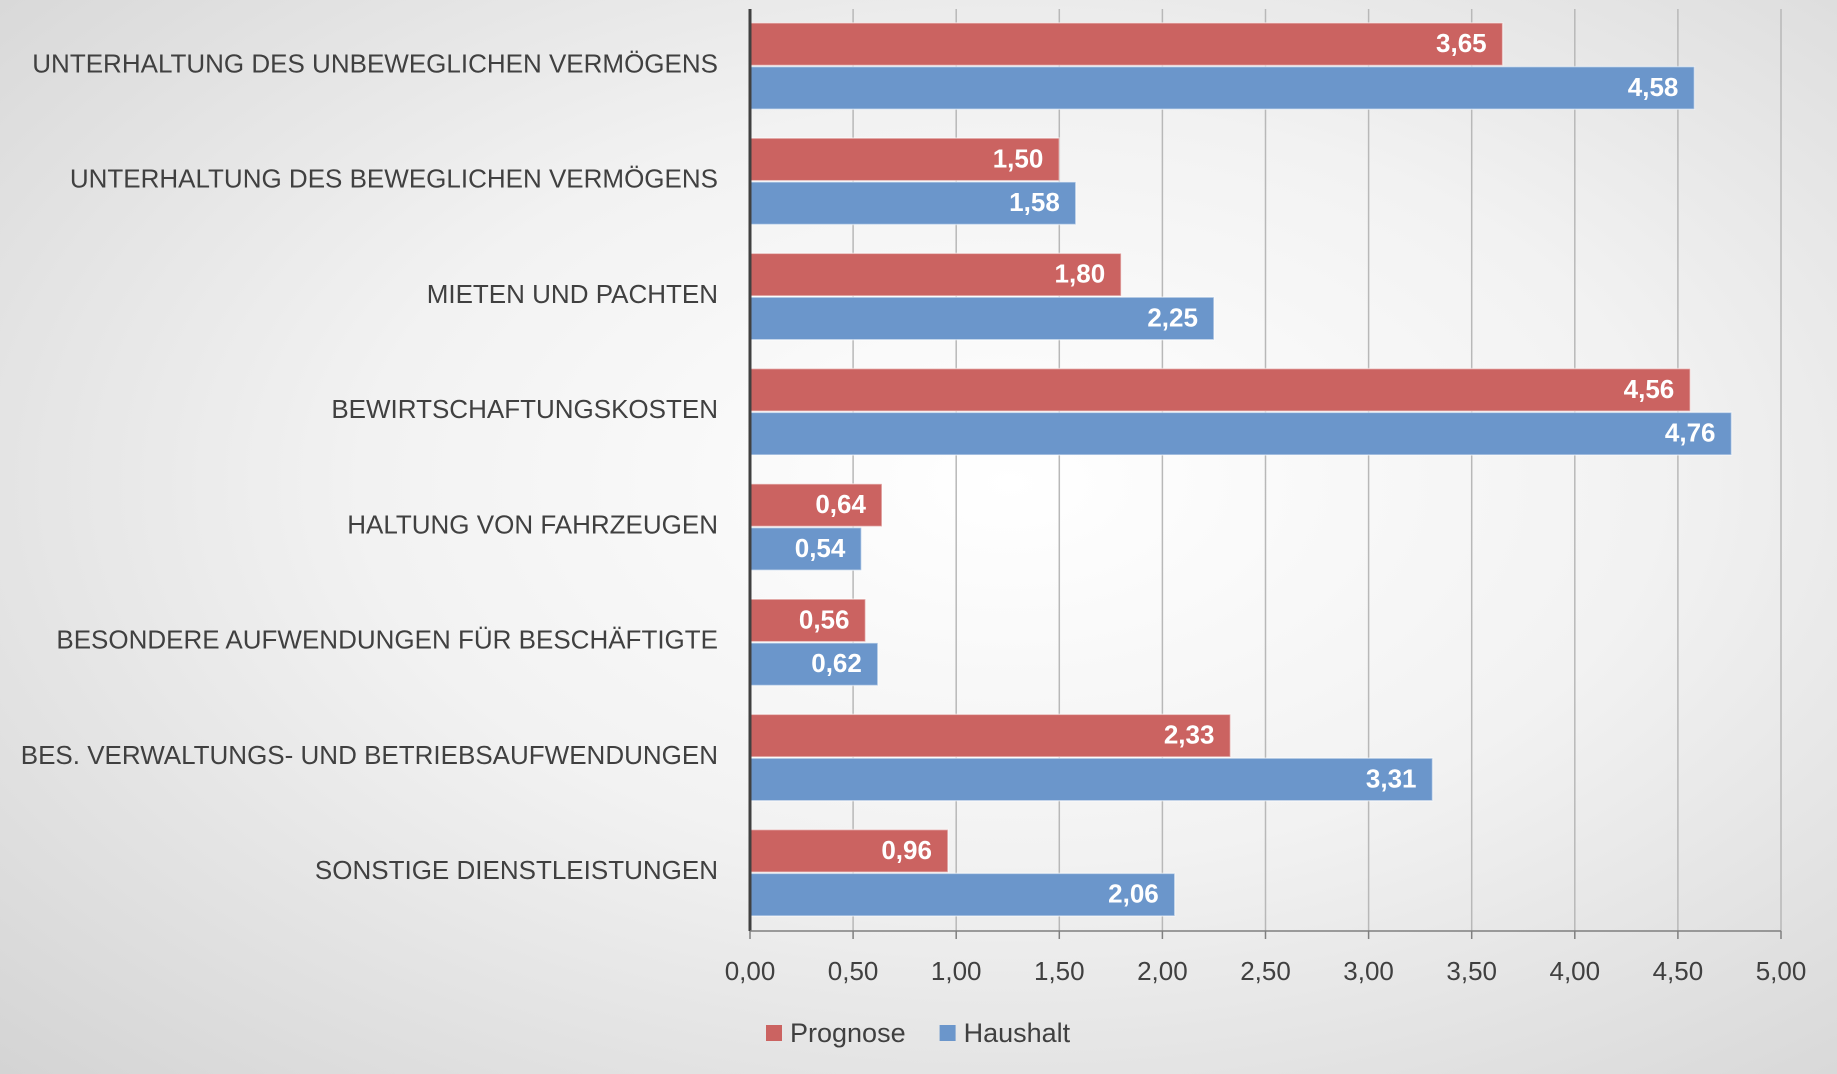  What do you see at coordinates (375, 63) in the screenshot?
I see `category-label: UNTERHALTUNG DES UNBEWEGLICHEN VERMÖGENS` at bounding box center [375, 63].